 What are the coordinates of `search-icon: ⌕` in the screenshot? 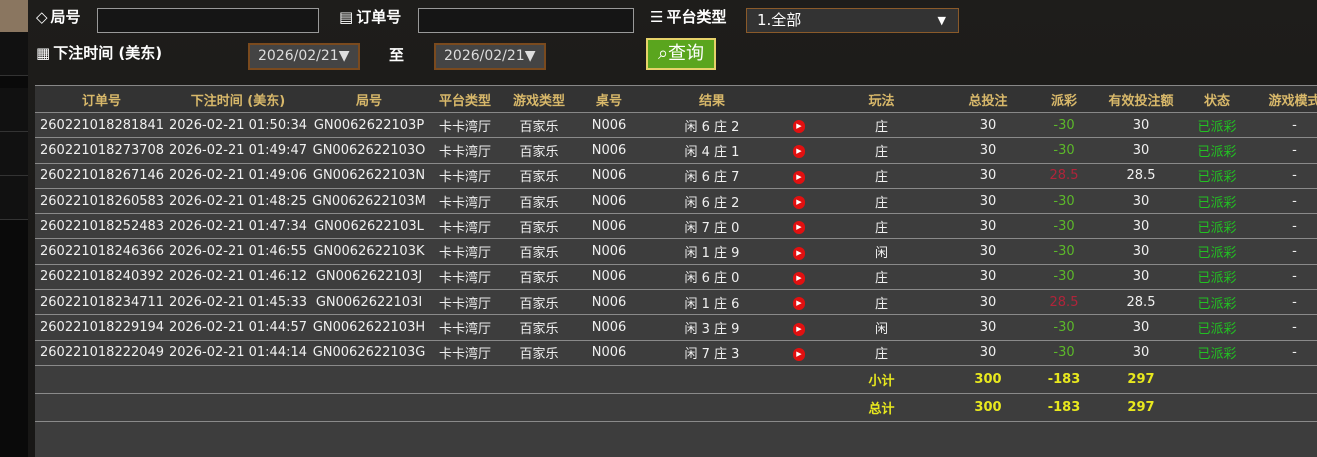 It's located at (663, 53).